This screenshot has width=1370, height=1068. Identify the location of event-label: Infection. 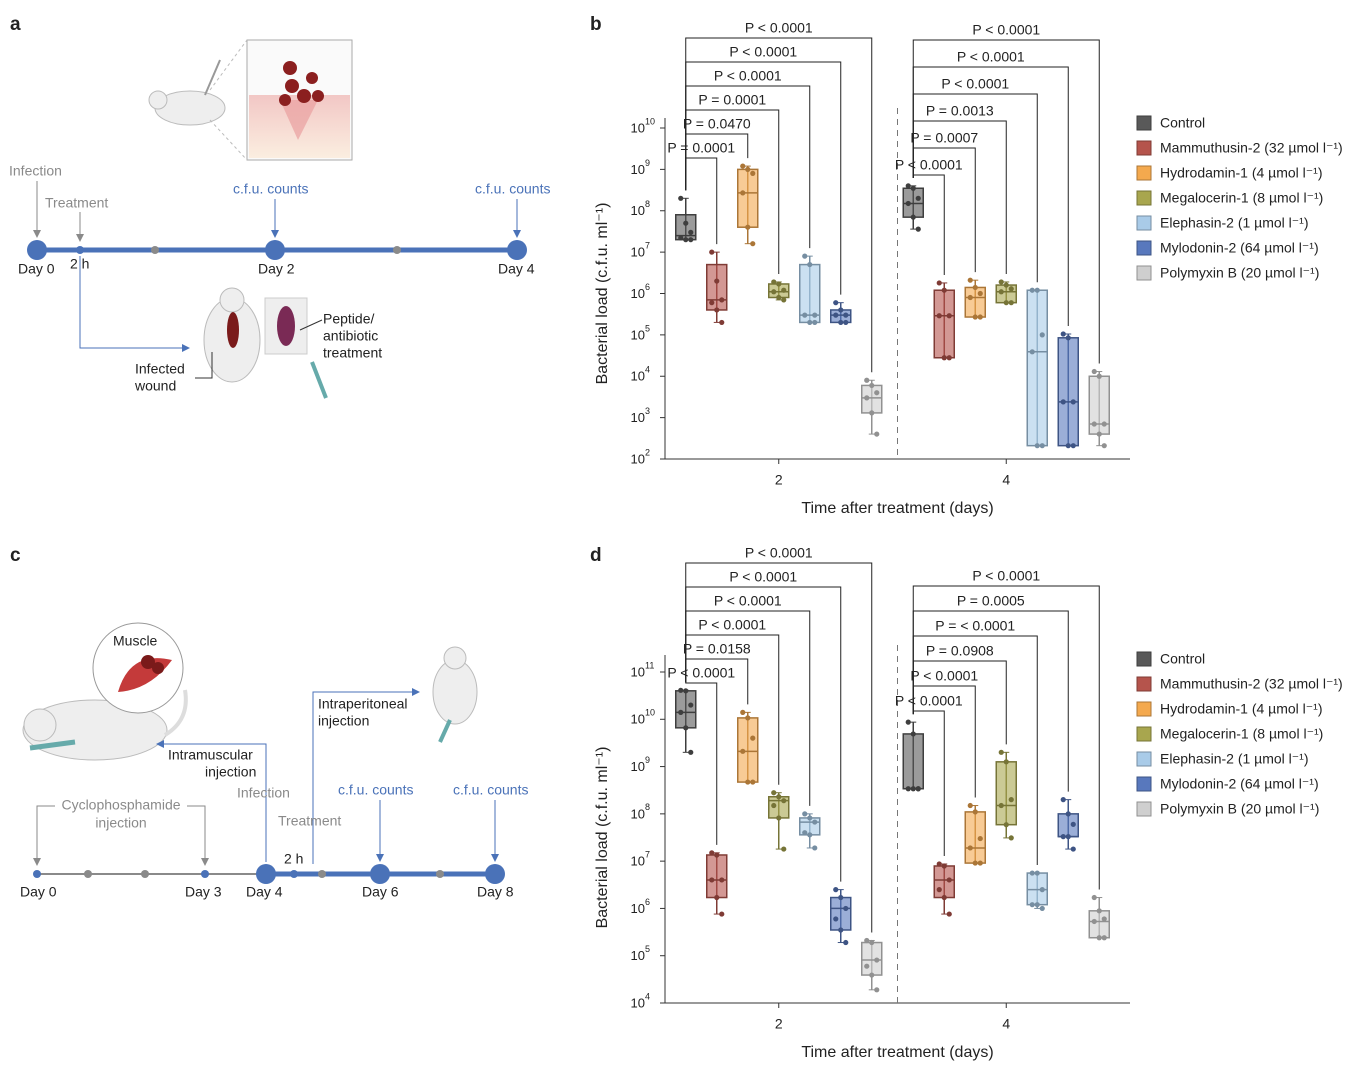
(263, 793).